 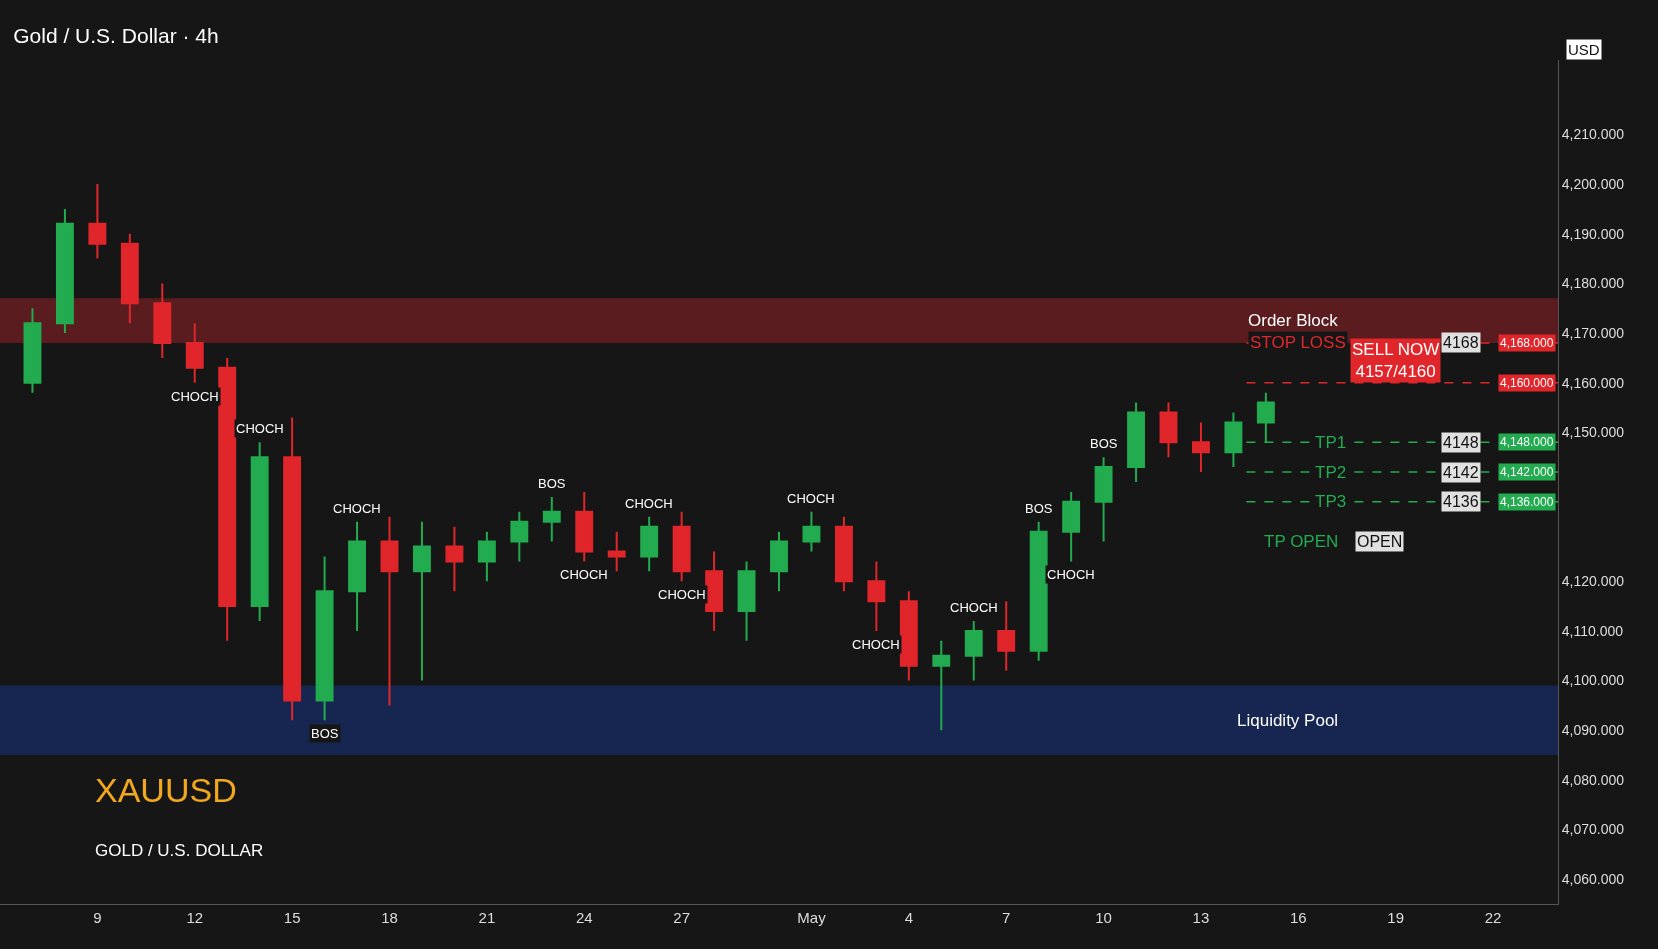 What do you see at coordinates (1593, 184) in the screenshot?
I see `y-tick-label: 4,200.000` at bounding box center [1593, 184].